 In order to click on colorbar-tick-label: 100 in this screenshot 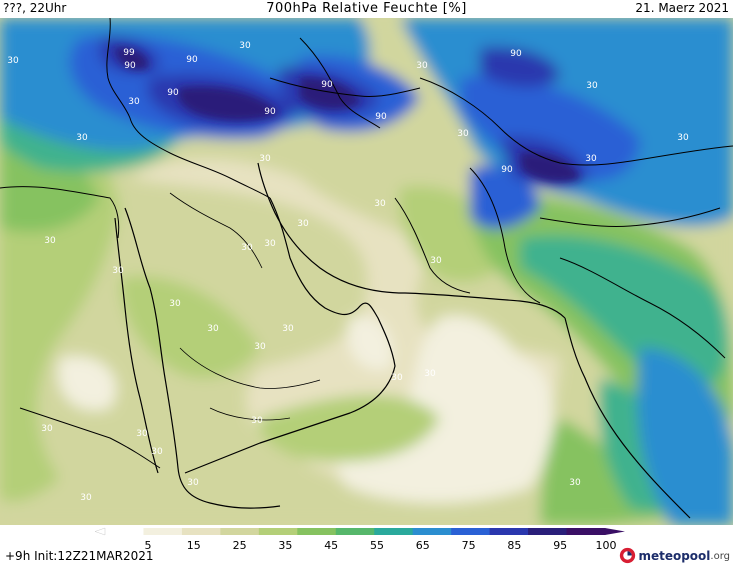, I will do `click(606, 545)`.